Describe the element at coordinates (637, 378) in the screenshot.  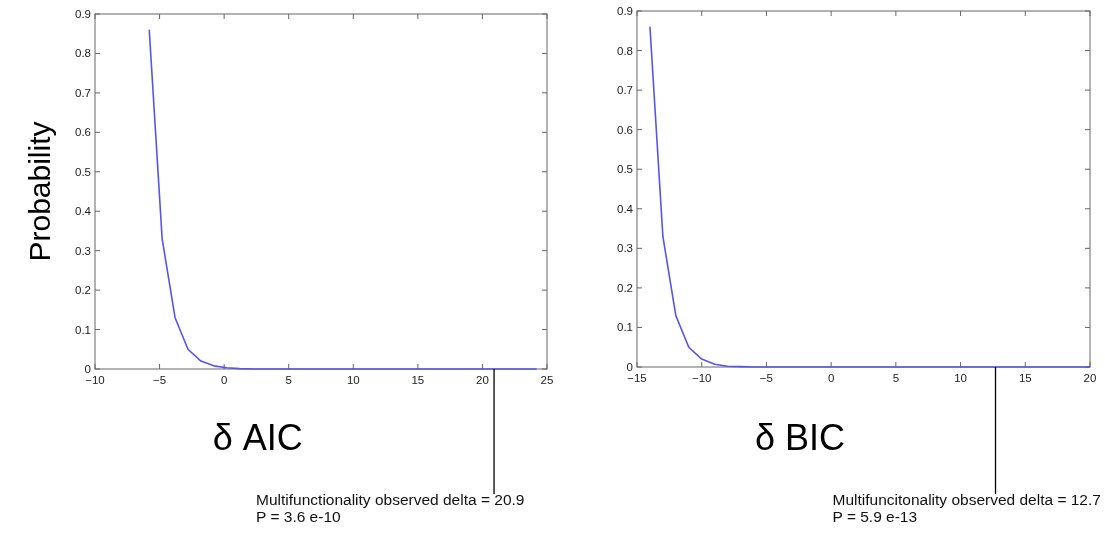
I see `x-tick-label: −15` at that location.